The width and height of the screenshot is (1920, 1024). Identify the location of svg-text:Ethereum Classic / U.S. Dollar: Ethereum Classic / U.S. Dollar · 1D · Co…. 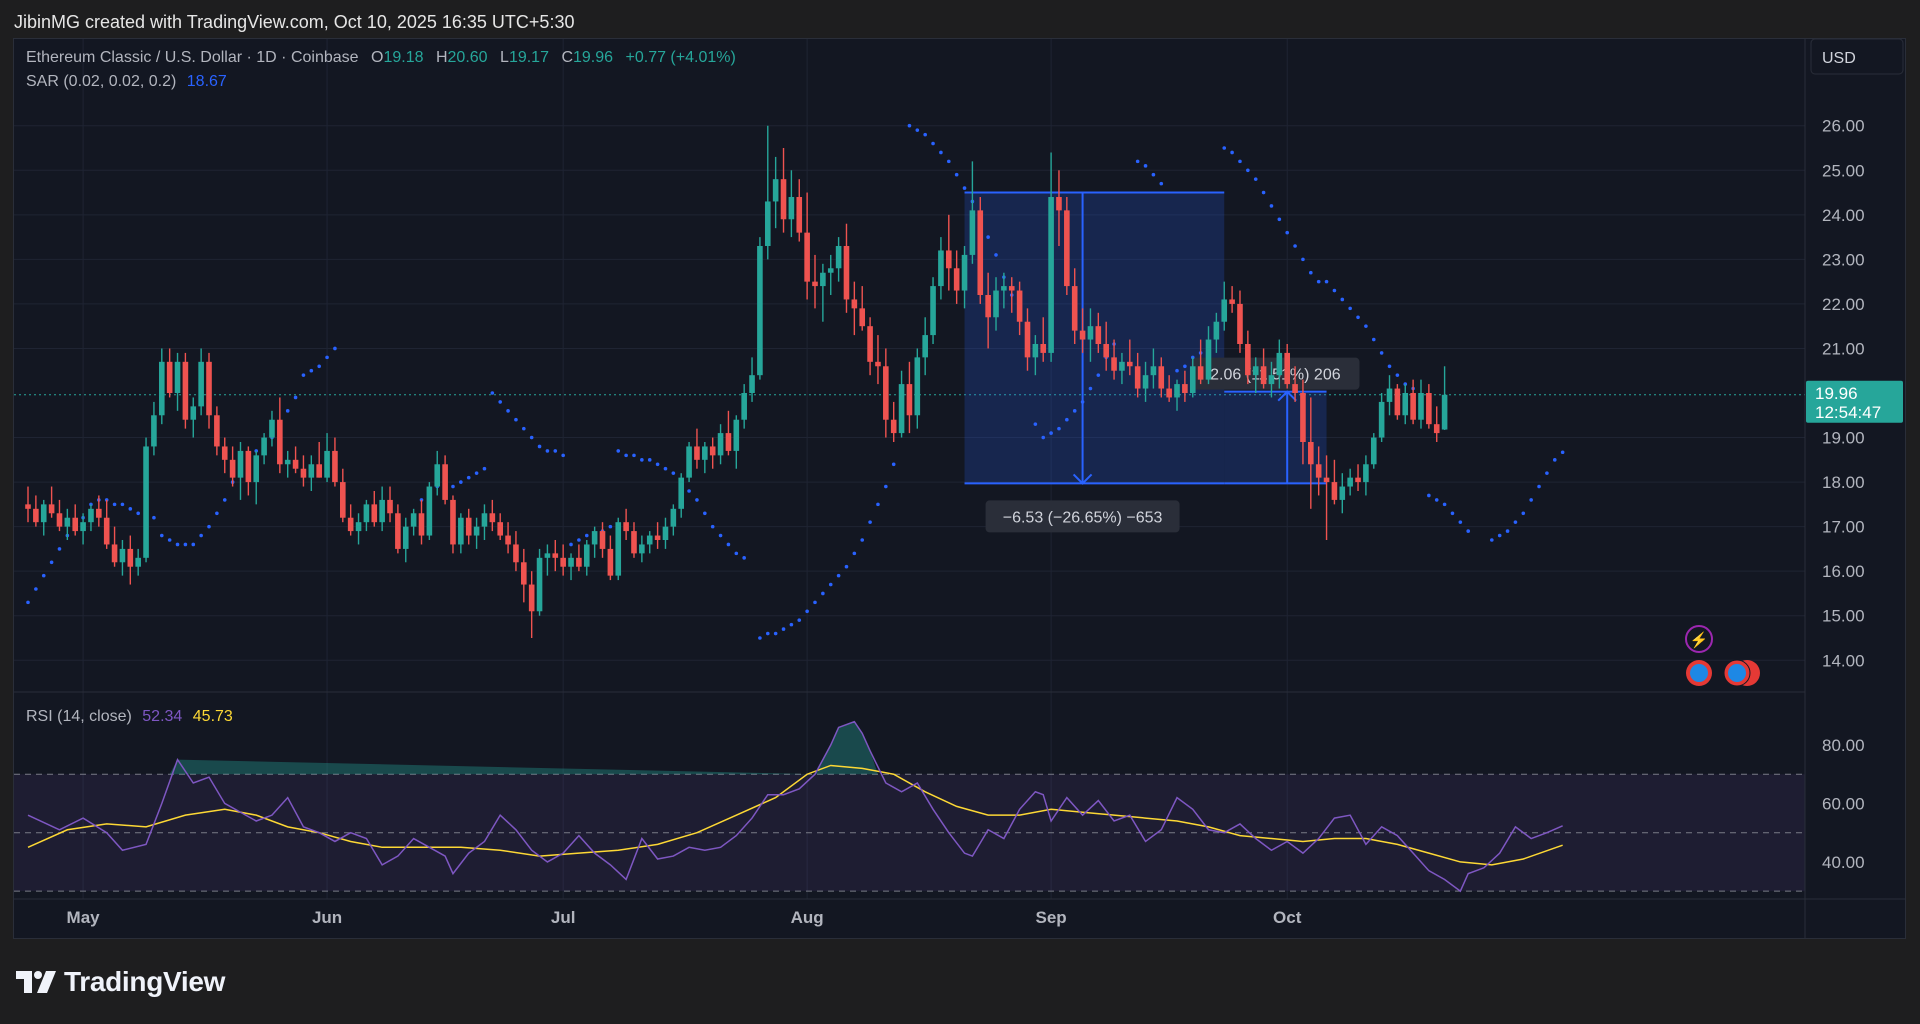
(381, 57).